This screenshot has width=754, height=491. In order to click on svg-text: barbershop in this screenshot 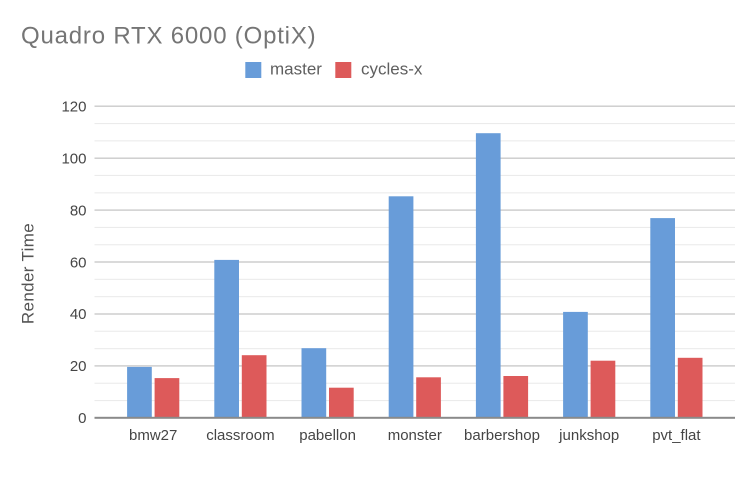, I will do `click(502, 435)`.